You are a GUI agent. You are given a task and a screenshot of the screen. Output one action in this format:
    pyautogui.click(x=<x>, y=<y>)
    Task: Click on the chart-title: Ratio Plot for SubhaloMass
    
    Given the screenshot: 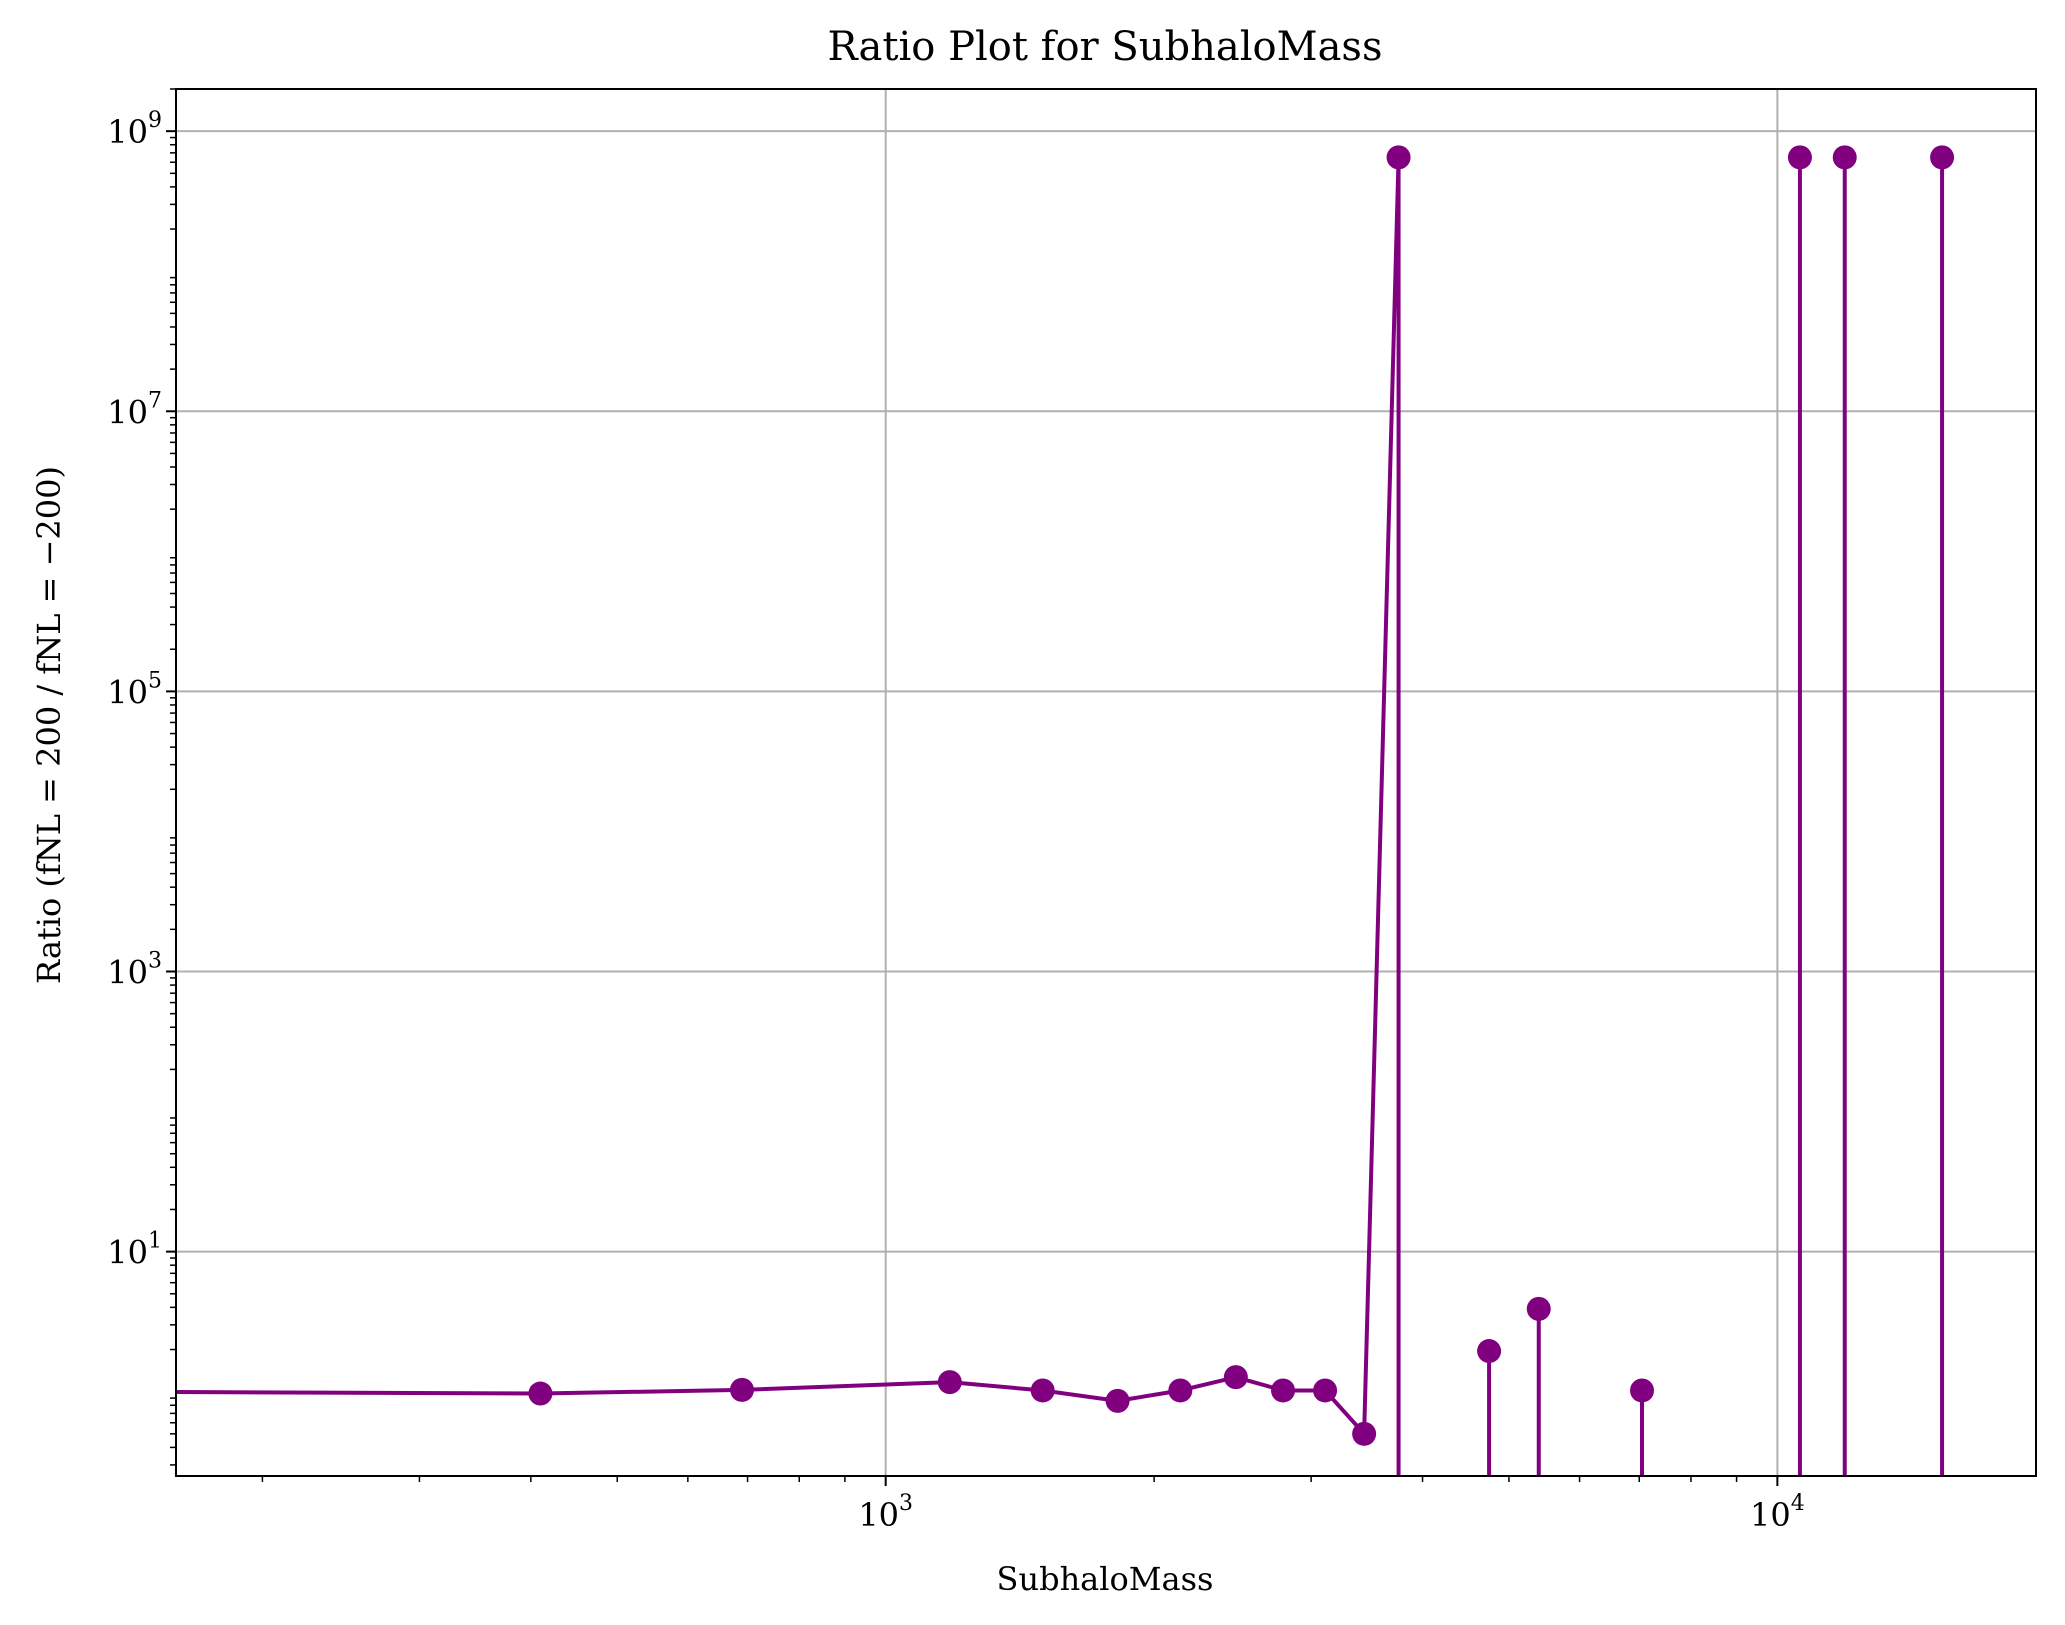 What is the action you would take?
    pyautogui.click(x=1105, y=47)
    